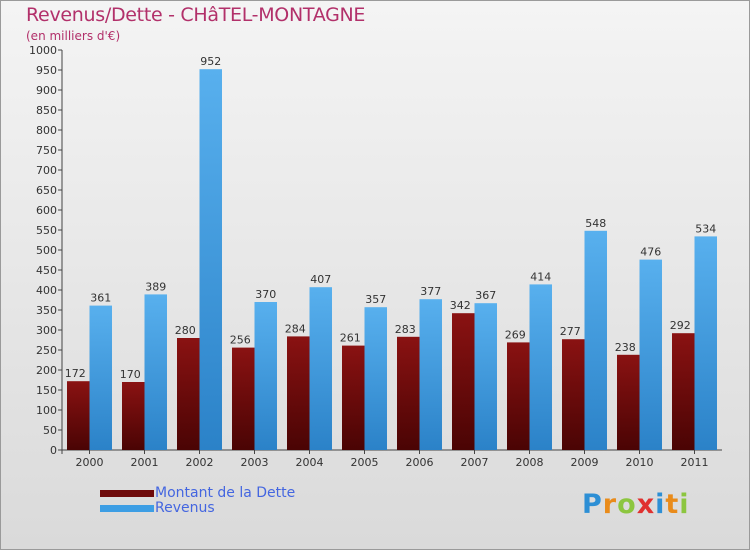 Image resolution: width=750 pixels, height=550 pixels. What do you see at coordinates (46, 250) in the screenshot?
I see `y-tick-label: 500` at bounding box center [46, 250].